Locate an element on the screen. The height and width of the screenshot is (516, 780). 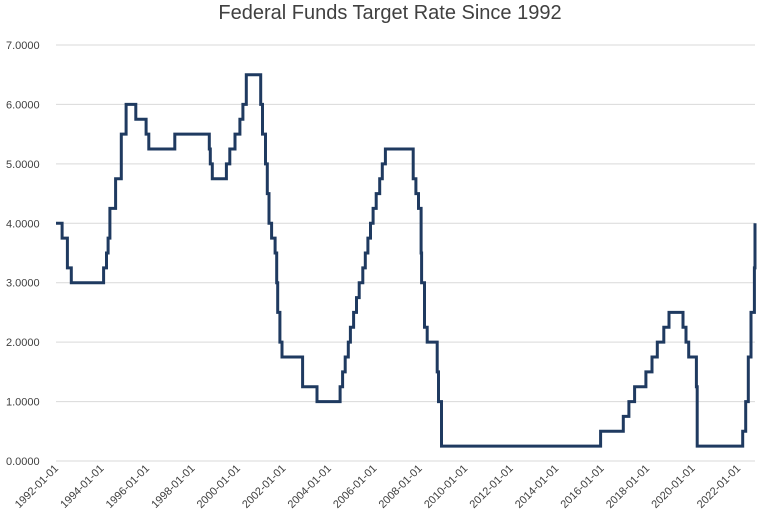
y-tick-label: 5.0000 is located at coordinates (23, 165).